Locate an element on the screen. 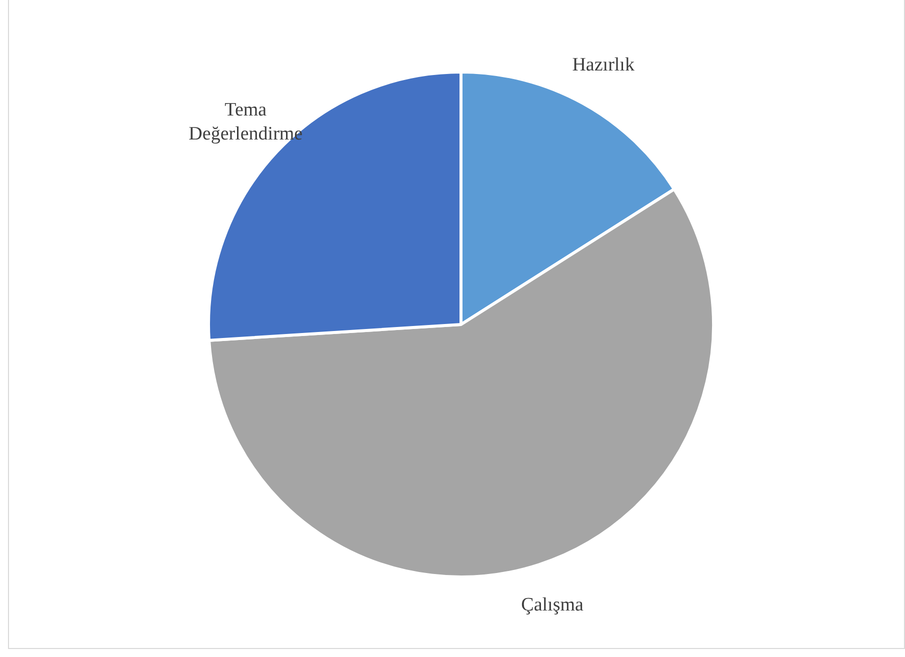  slice-label: Tema Değerlendirme is located at coordinates (245, 121).